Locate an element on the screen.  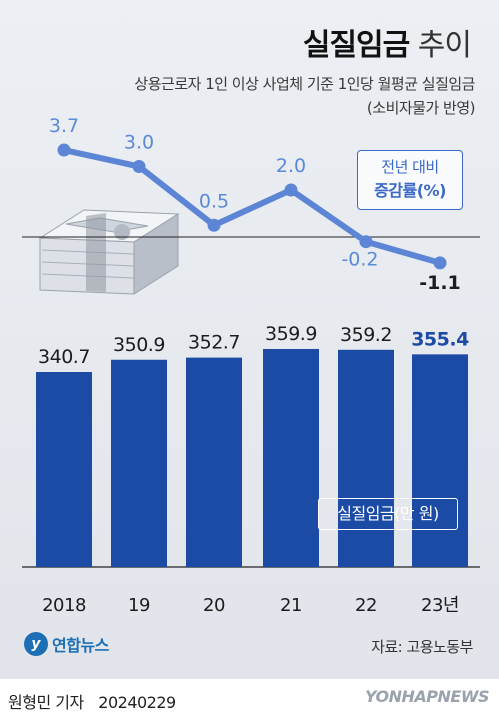
yonhap-logo-icon: y is located at coordinates (36, 644).